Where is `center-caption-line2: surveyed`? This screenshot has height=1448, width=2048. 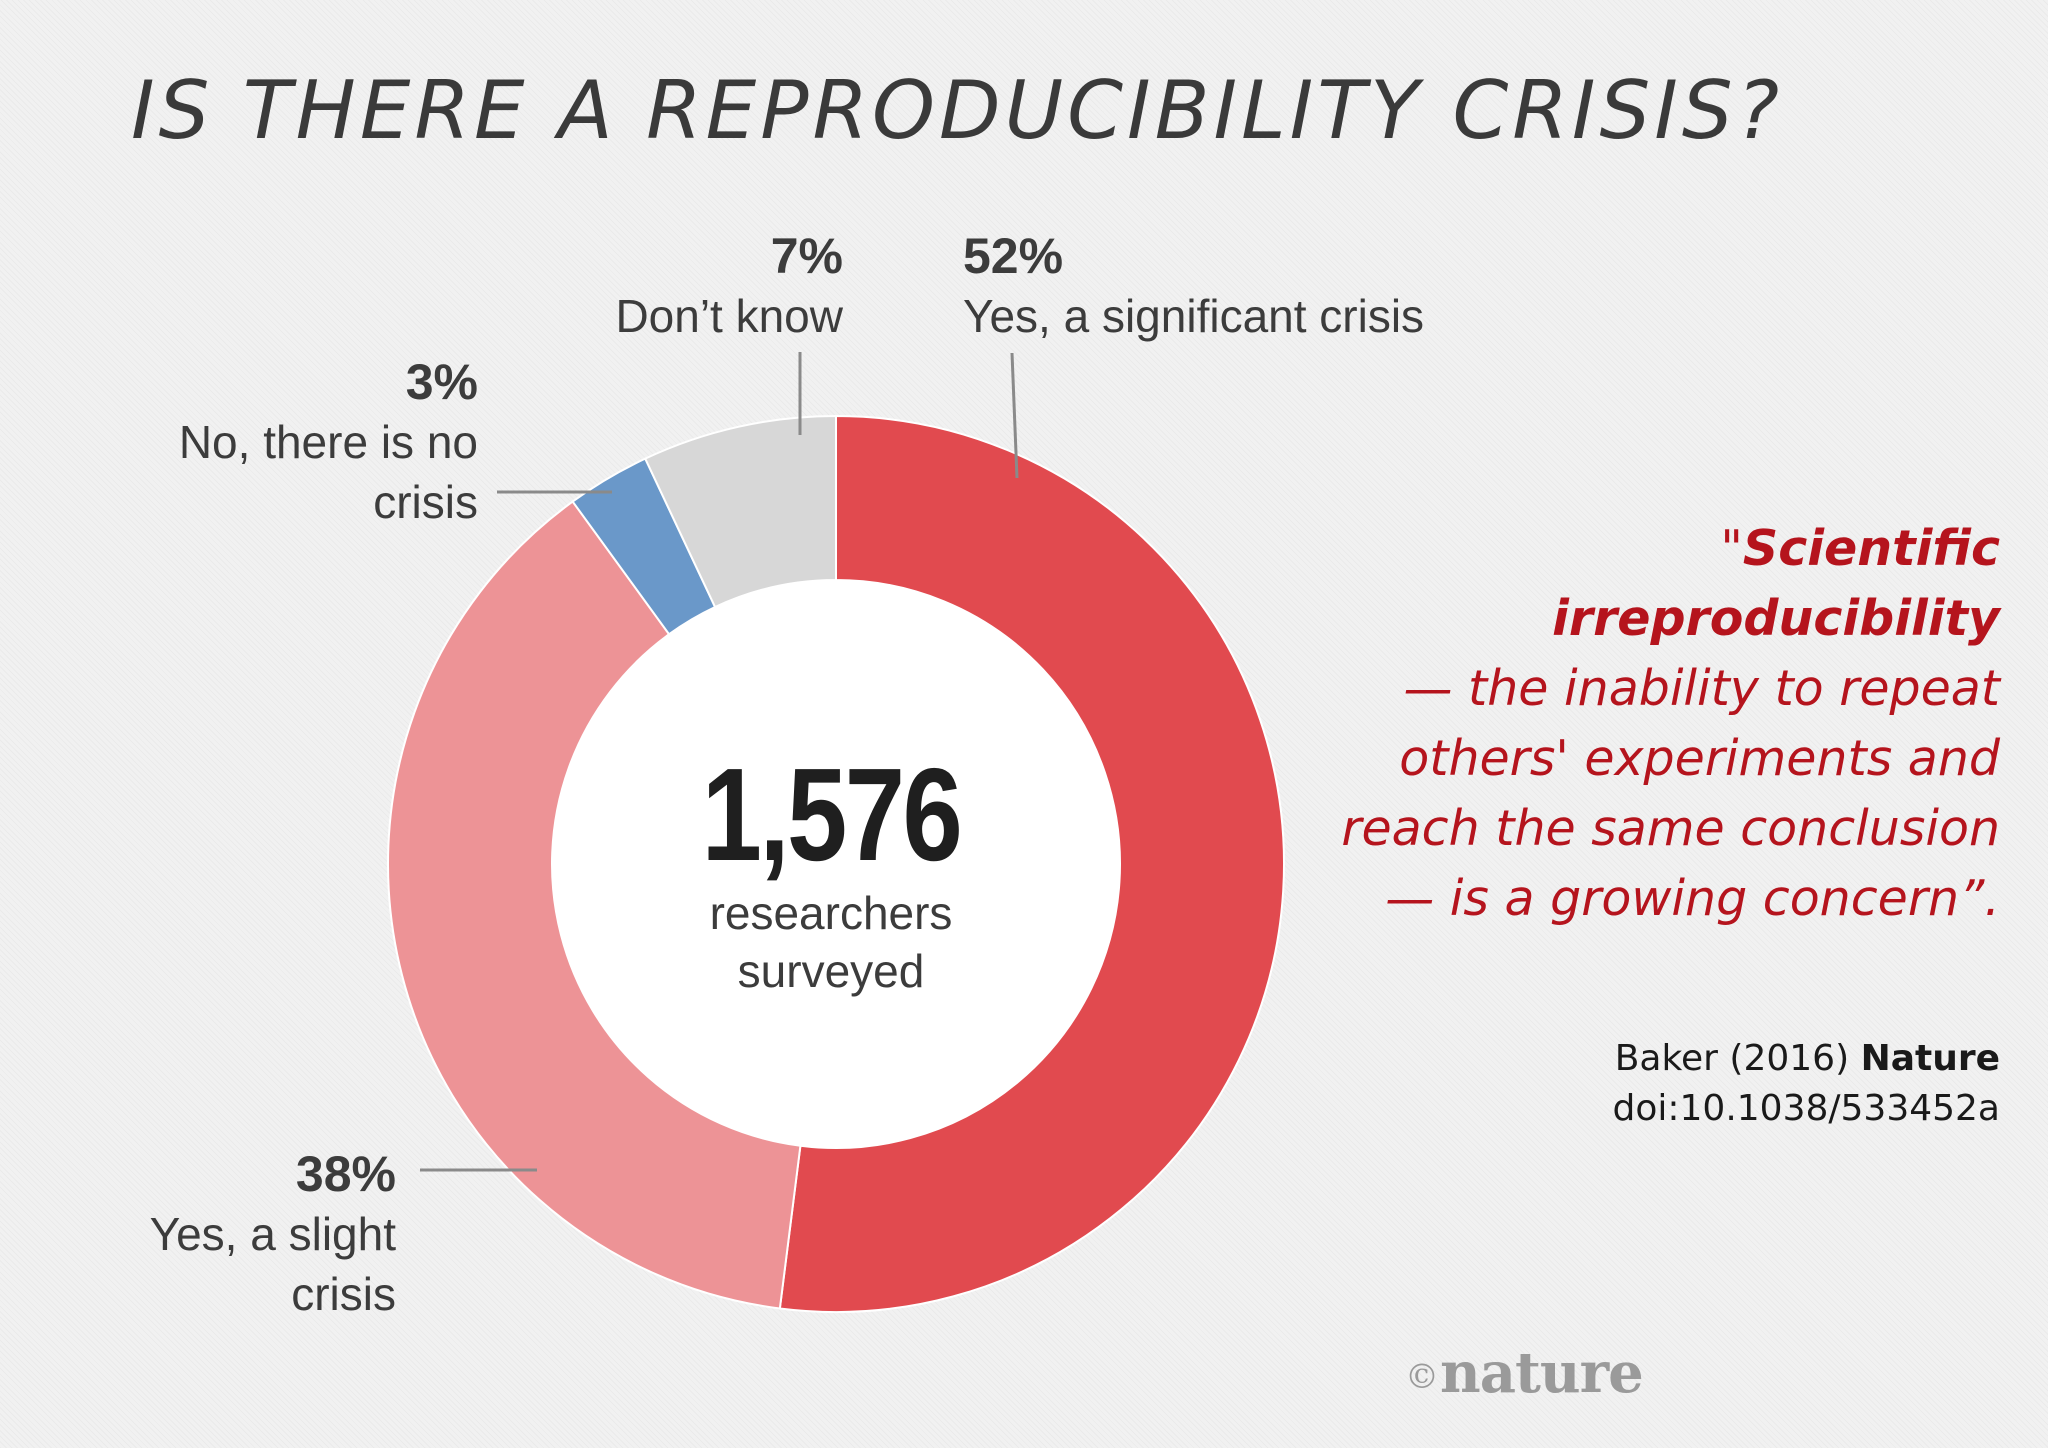 center-caption-line2: surveyed is located at coordinates (831, 971).